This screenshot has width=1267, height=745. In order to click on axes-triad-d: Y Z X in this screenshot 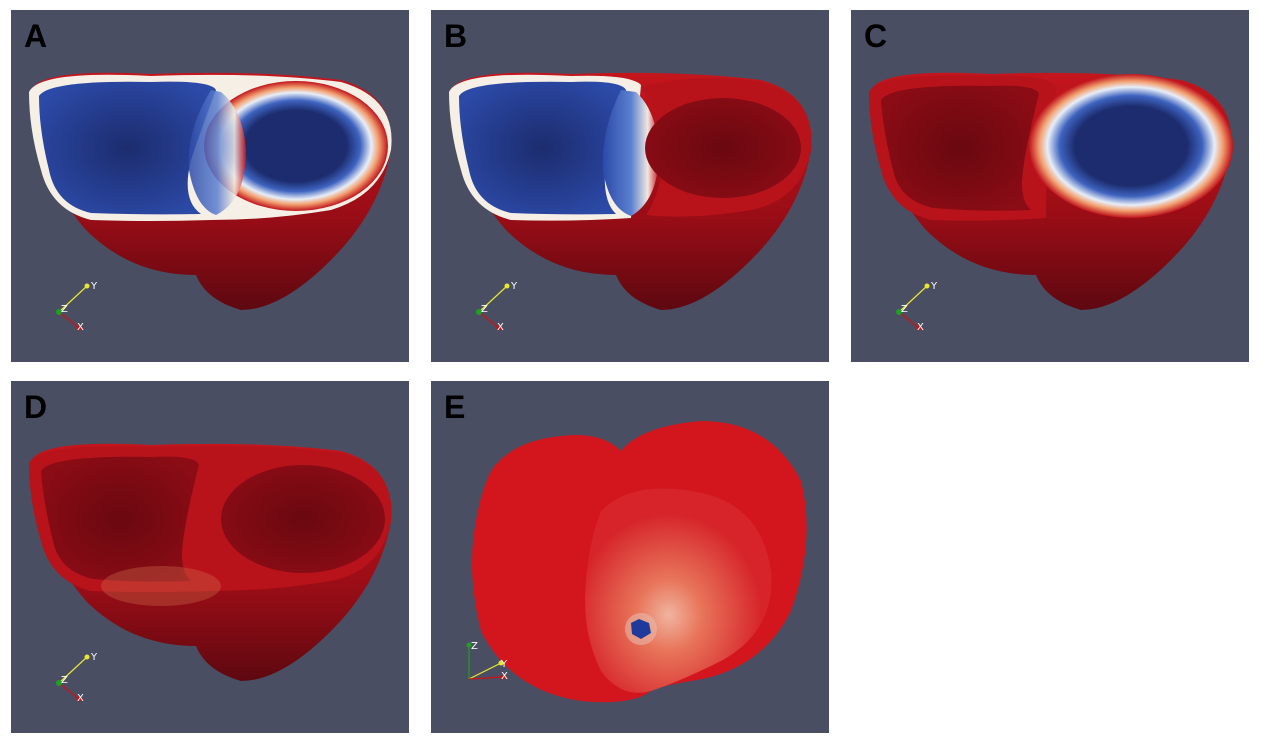, I will do `click(77, 678)`.